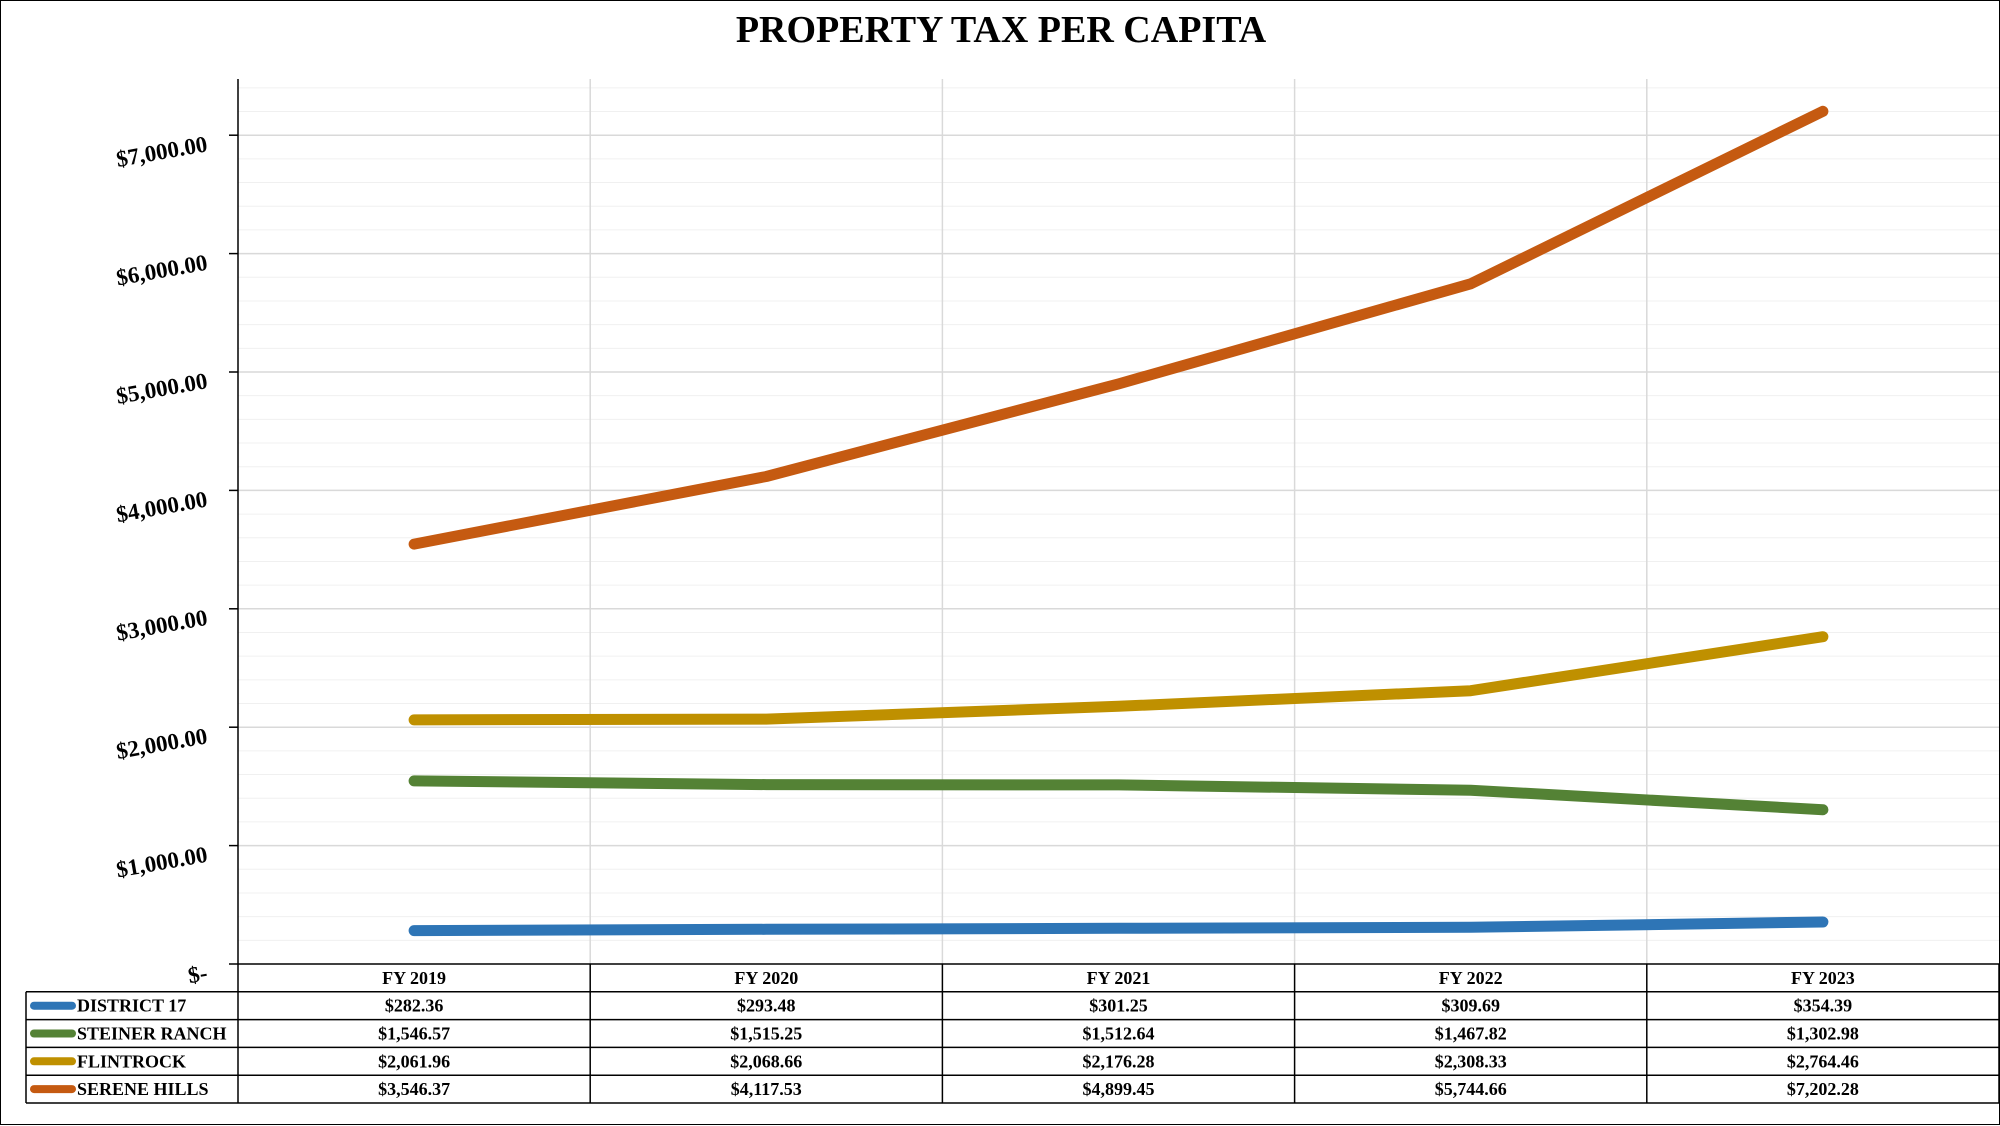 The width and height of the screenshot is (2000, 1126). Describe the element at coordinates (143, 1089) in the screenshot. I see `legend-label: SERENE HILLS` at that location.